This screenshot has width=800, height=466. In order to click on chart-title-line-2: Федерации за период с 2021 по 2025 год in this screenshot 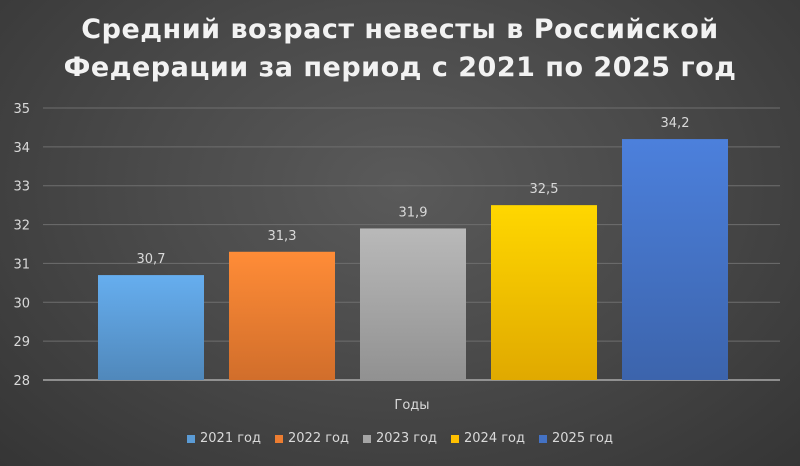, I will do `click(400, 67)`.